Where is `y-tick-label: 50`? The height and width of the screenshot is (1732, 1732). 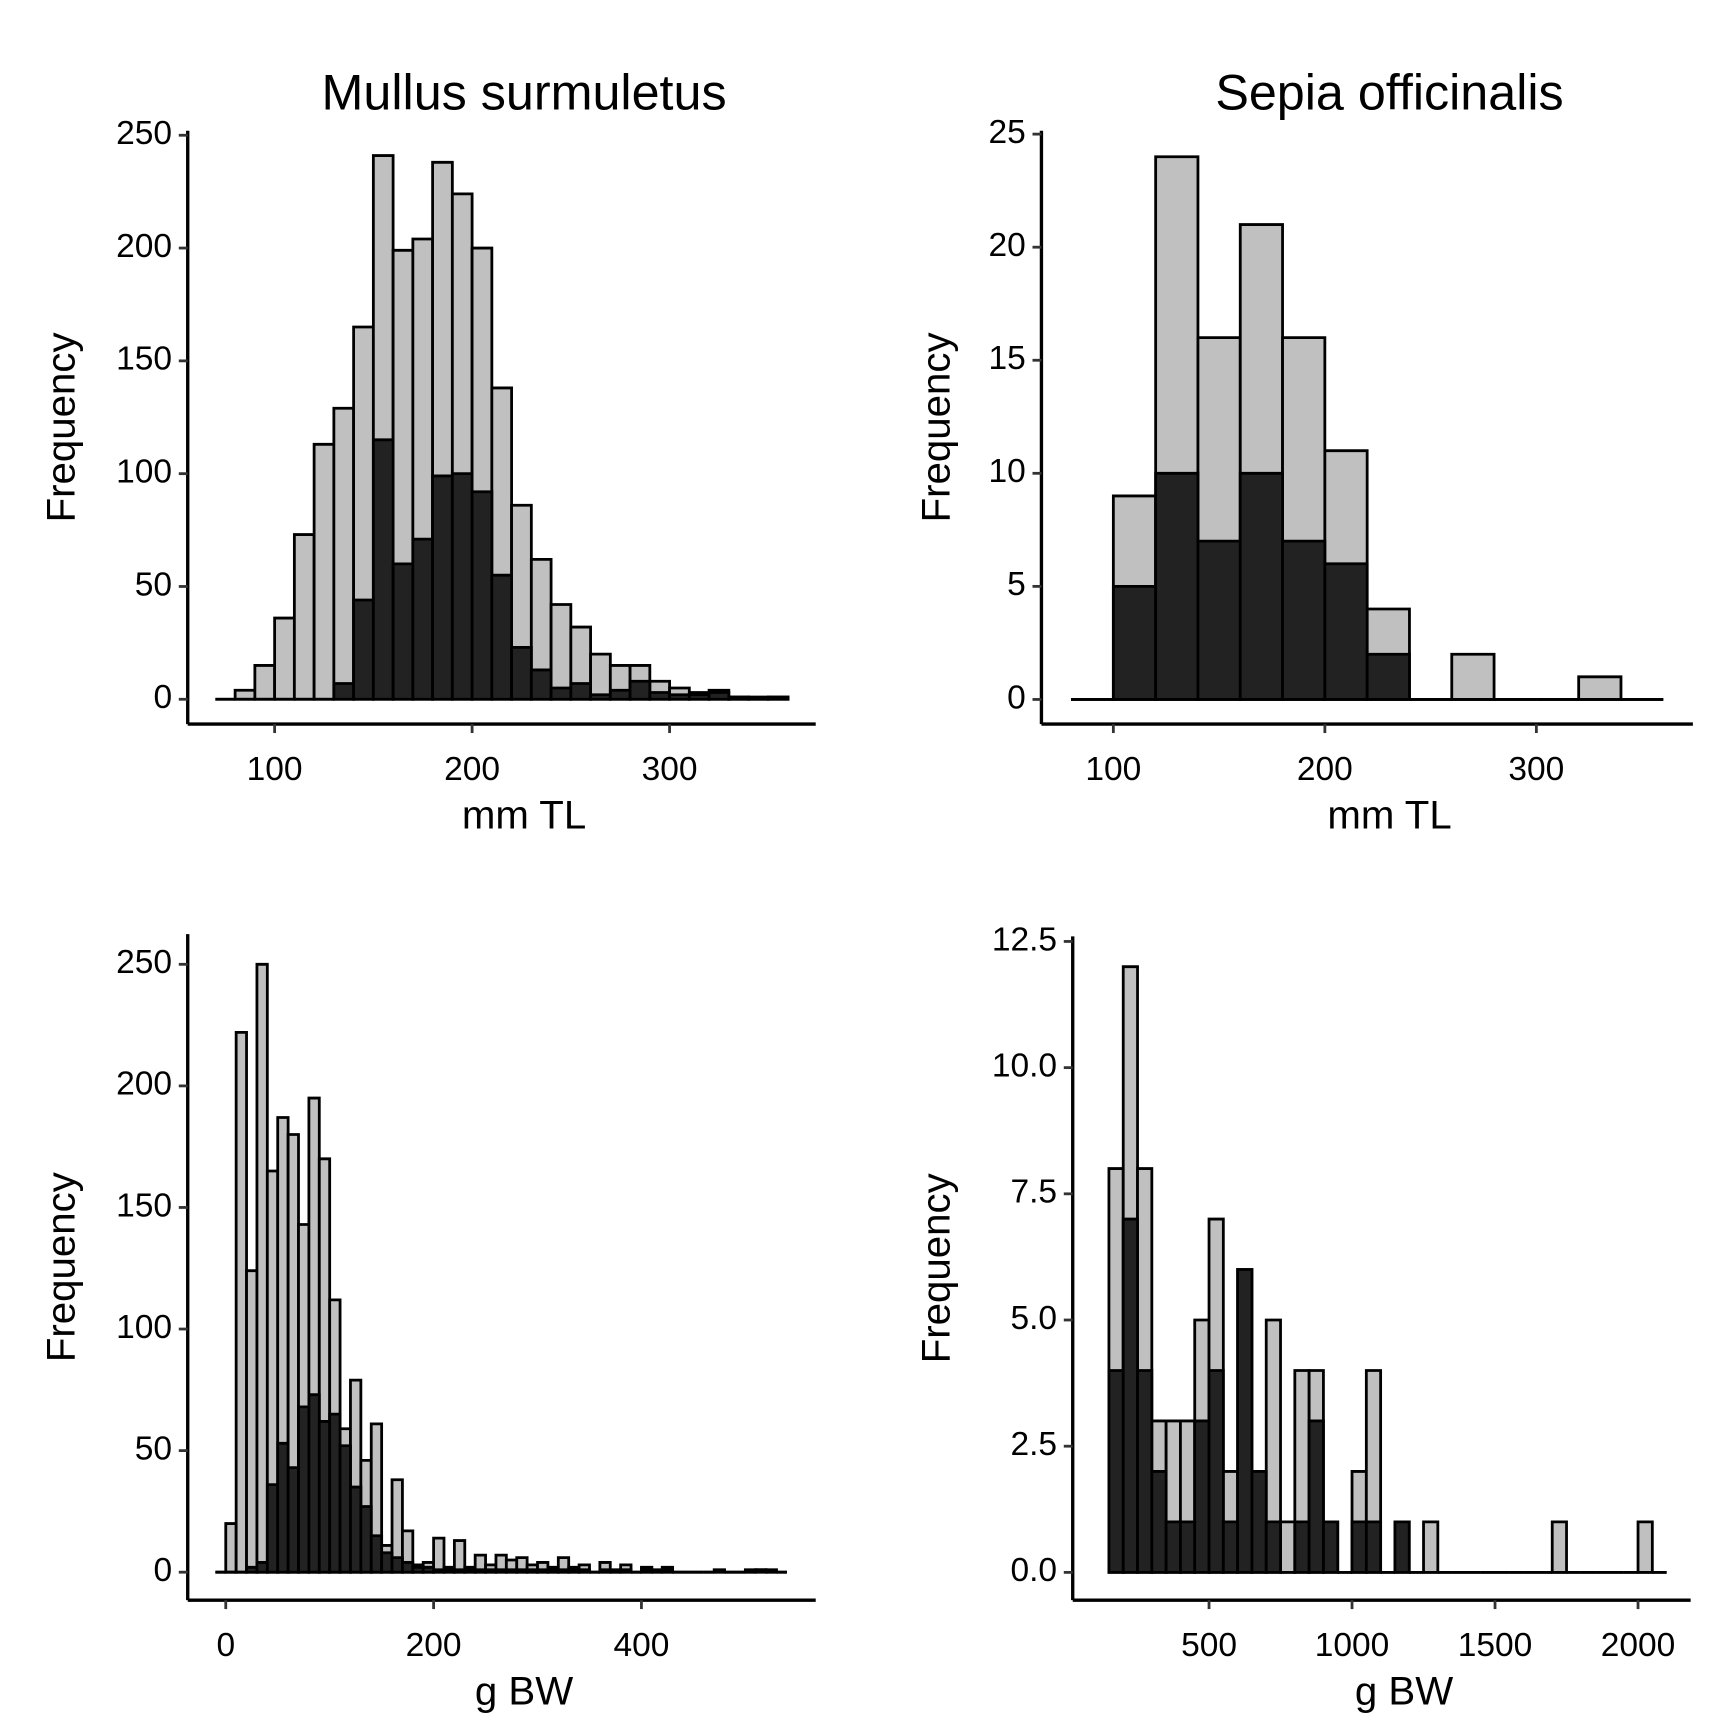 y-tick-label: 50 is located at coordinates (153, 1448).